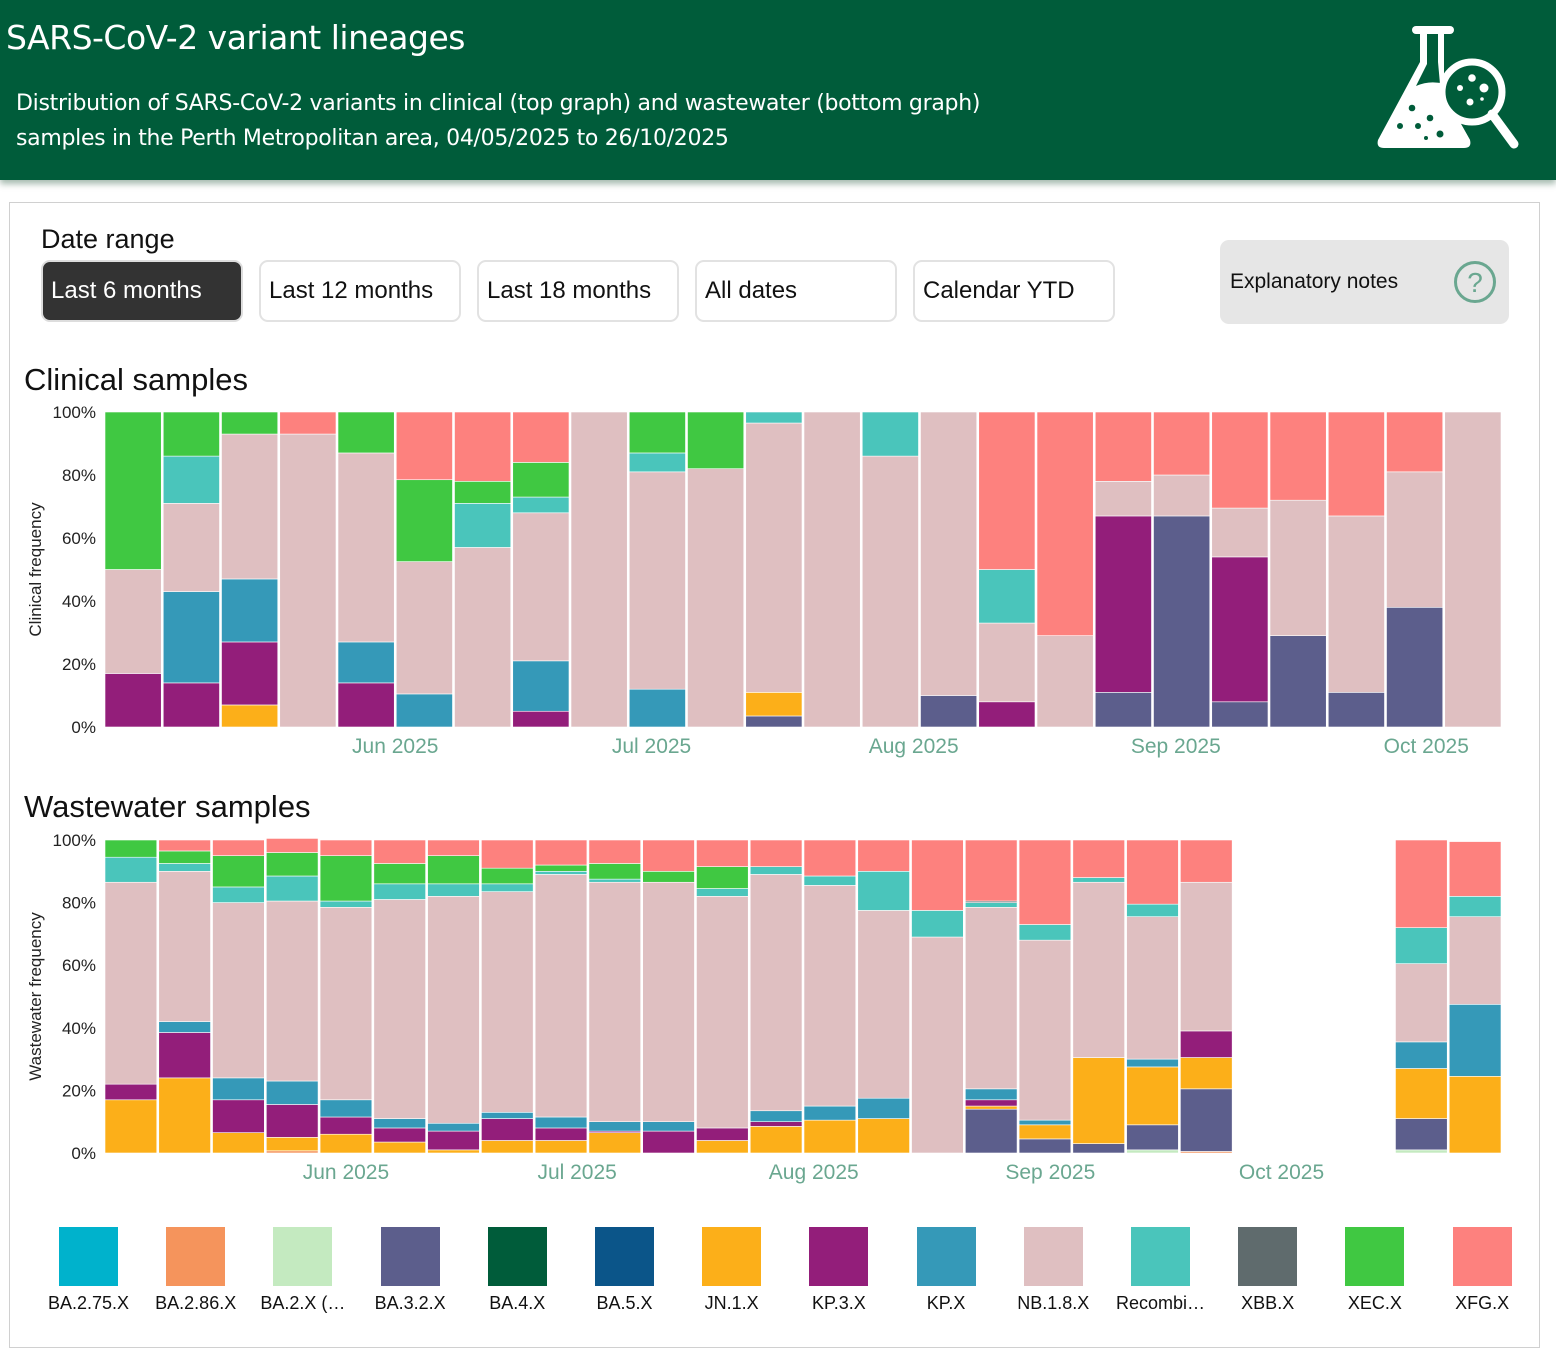  I want to click on legend-item: XBB.X, so click(1267, 1269).